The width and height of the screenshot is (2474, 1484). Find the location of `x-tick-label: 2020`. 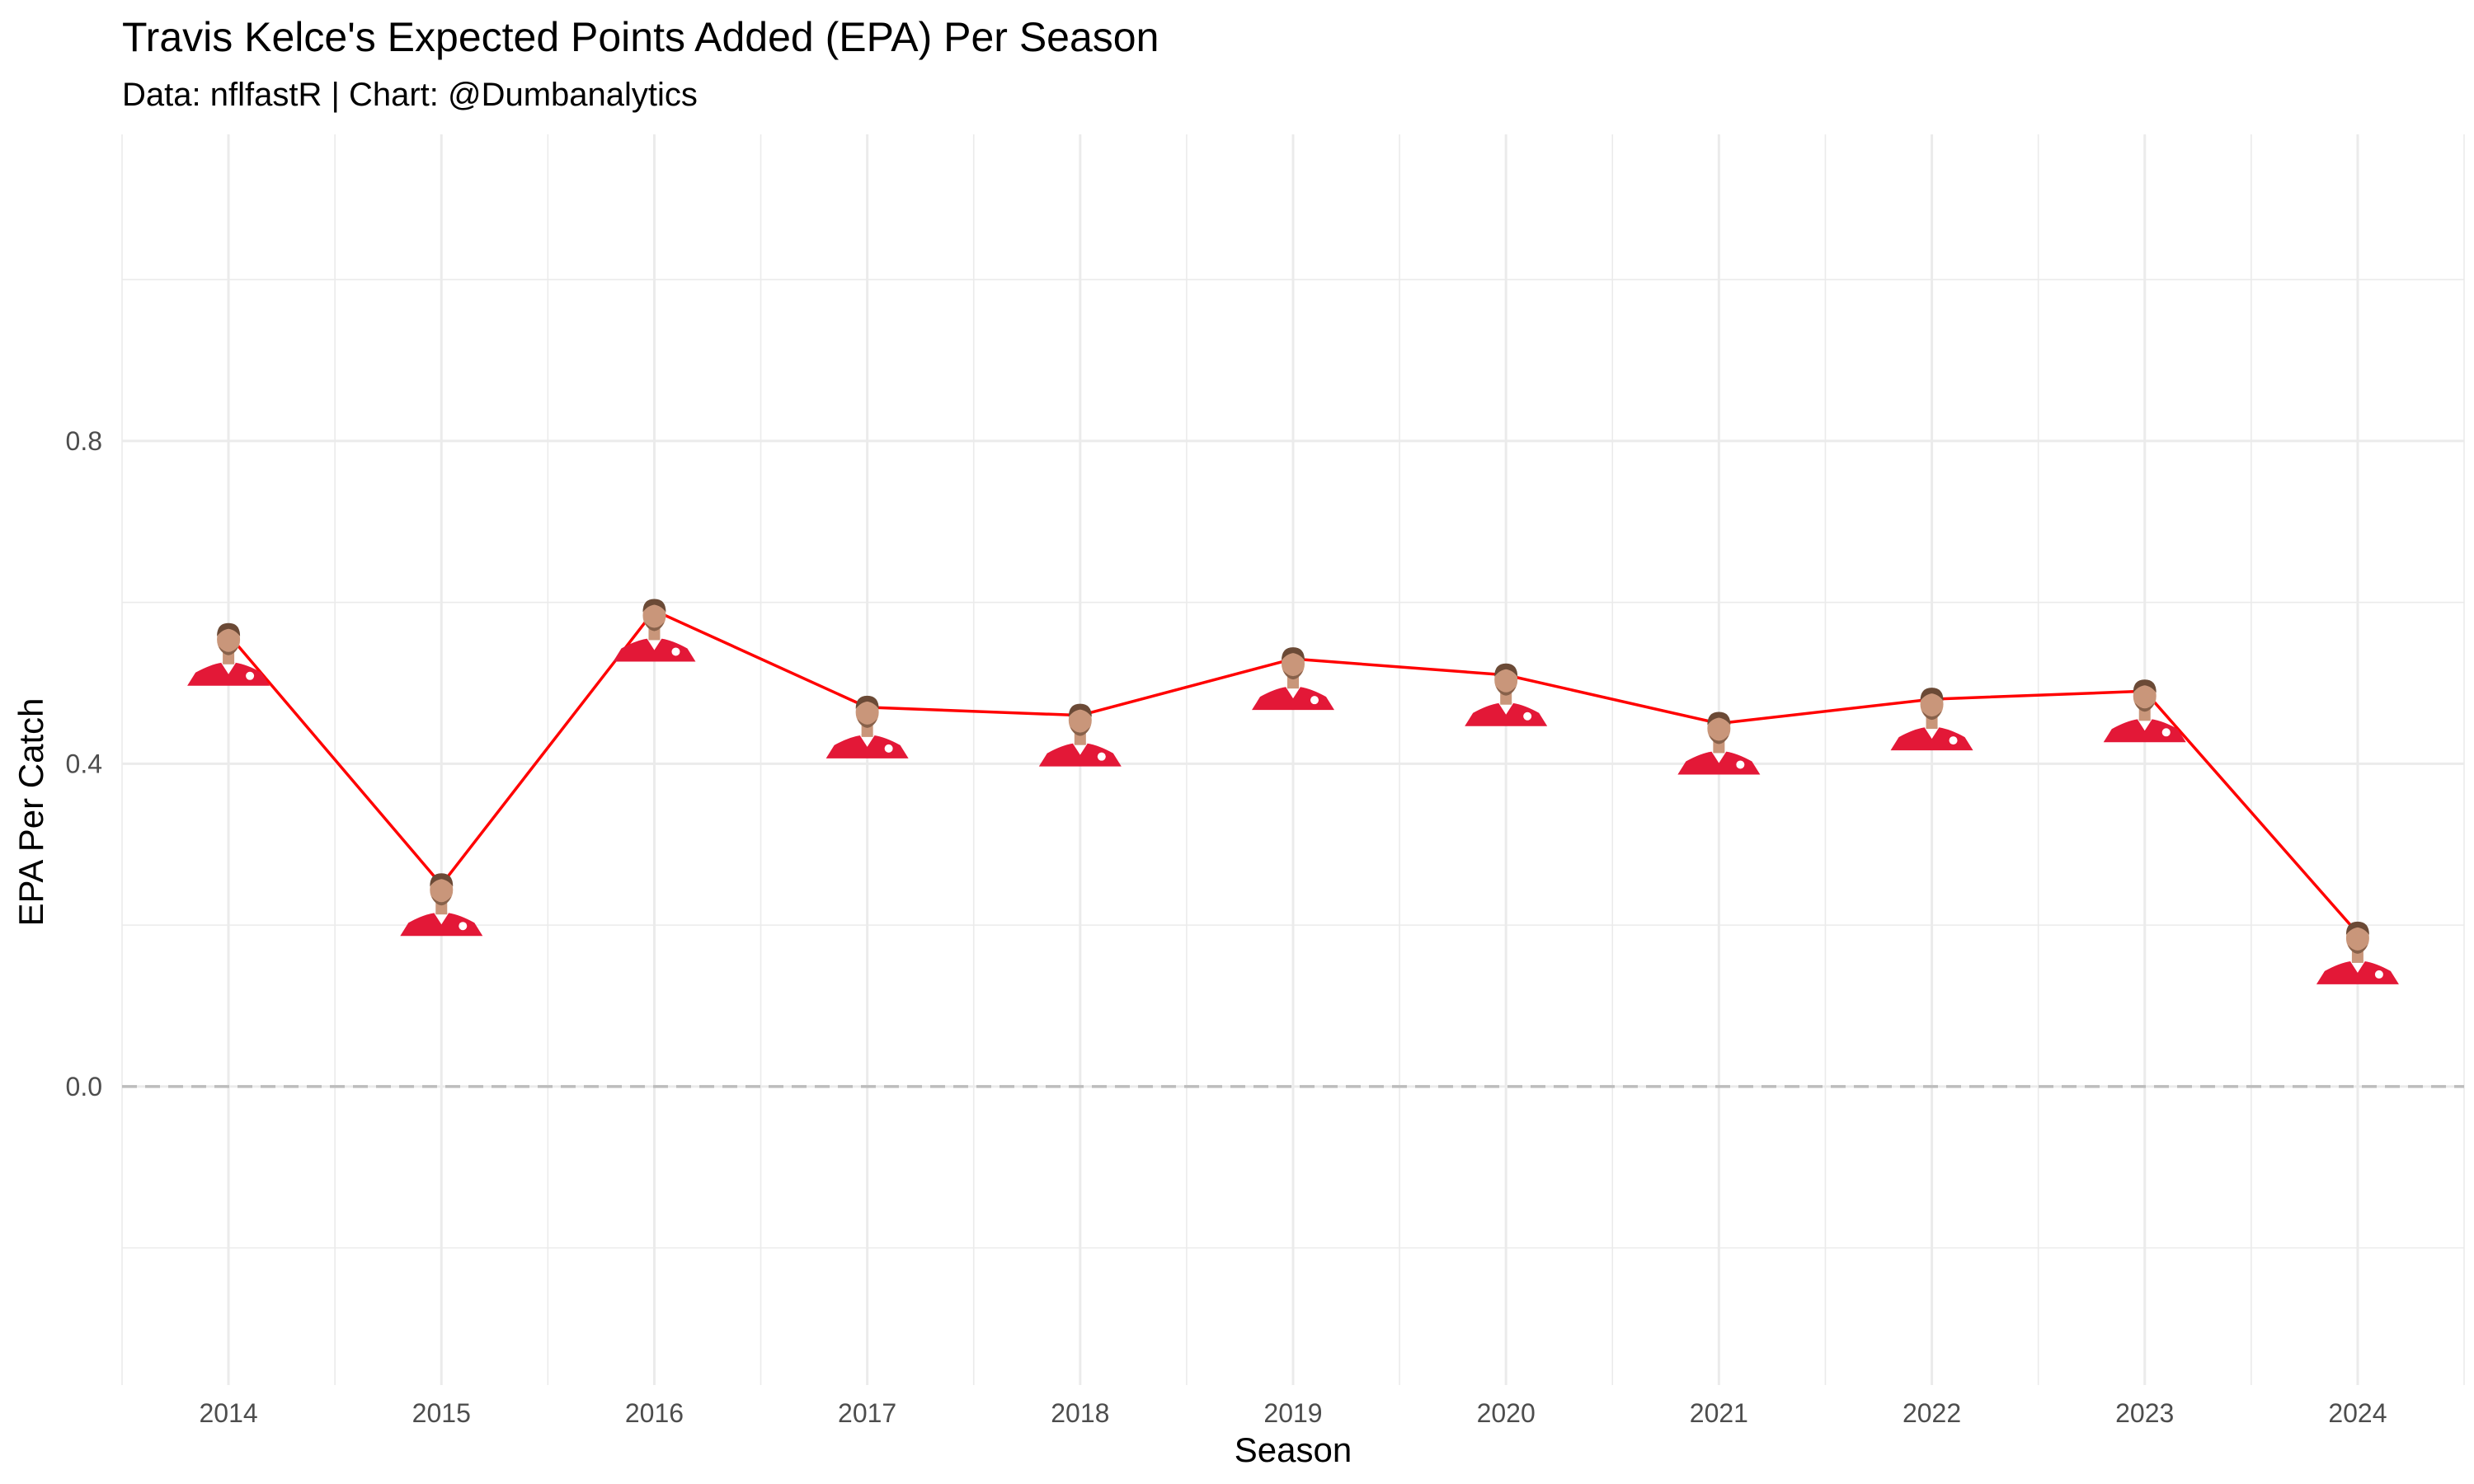

x-tick-label: 2020 is located at coordinates (1506, 1413).